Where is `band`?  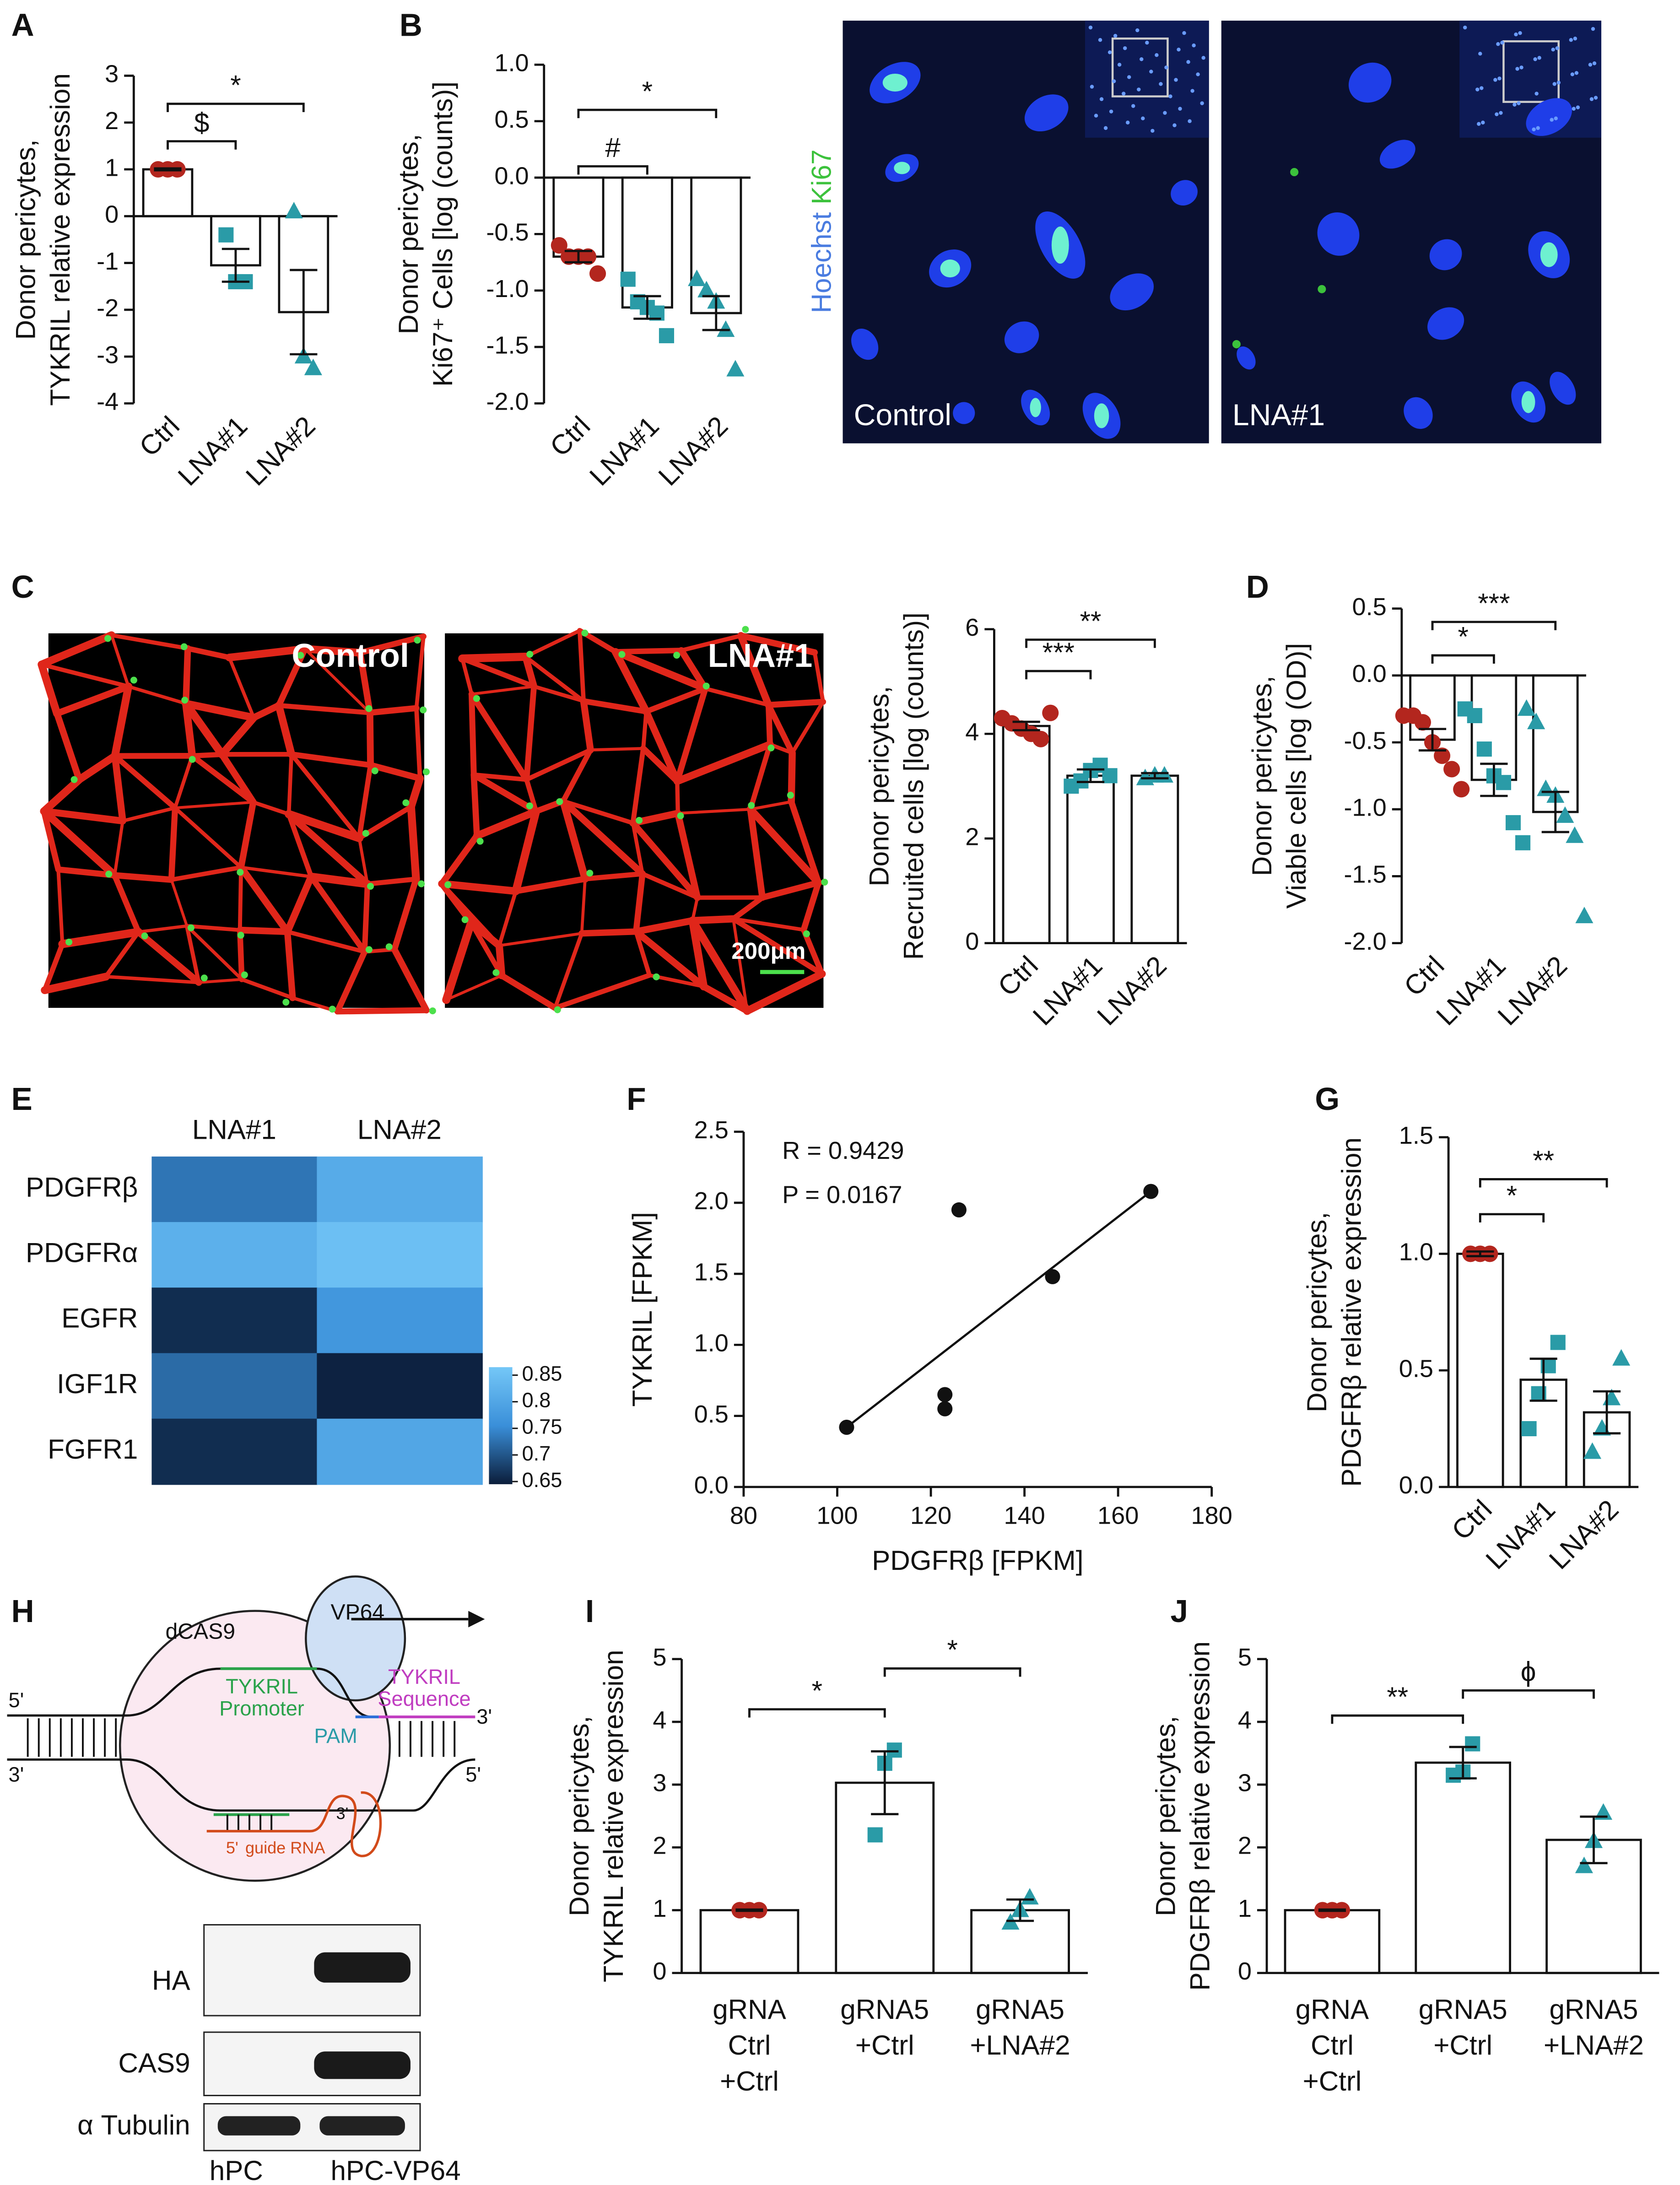 band is located at coordinates (362, 1967).